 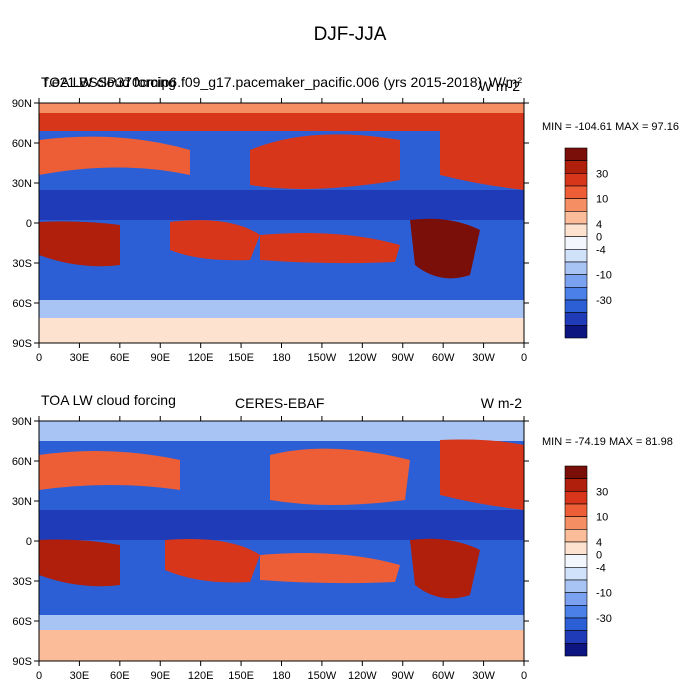 What do you see at coordinates (402, 676) in the screenshot?
I see `panel2-x-tick-label: 90W` at bounding box center [402, 676].